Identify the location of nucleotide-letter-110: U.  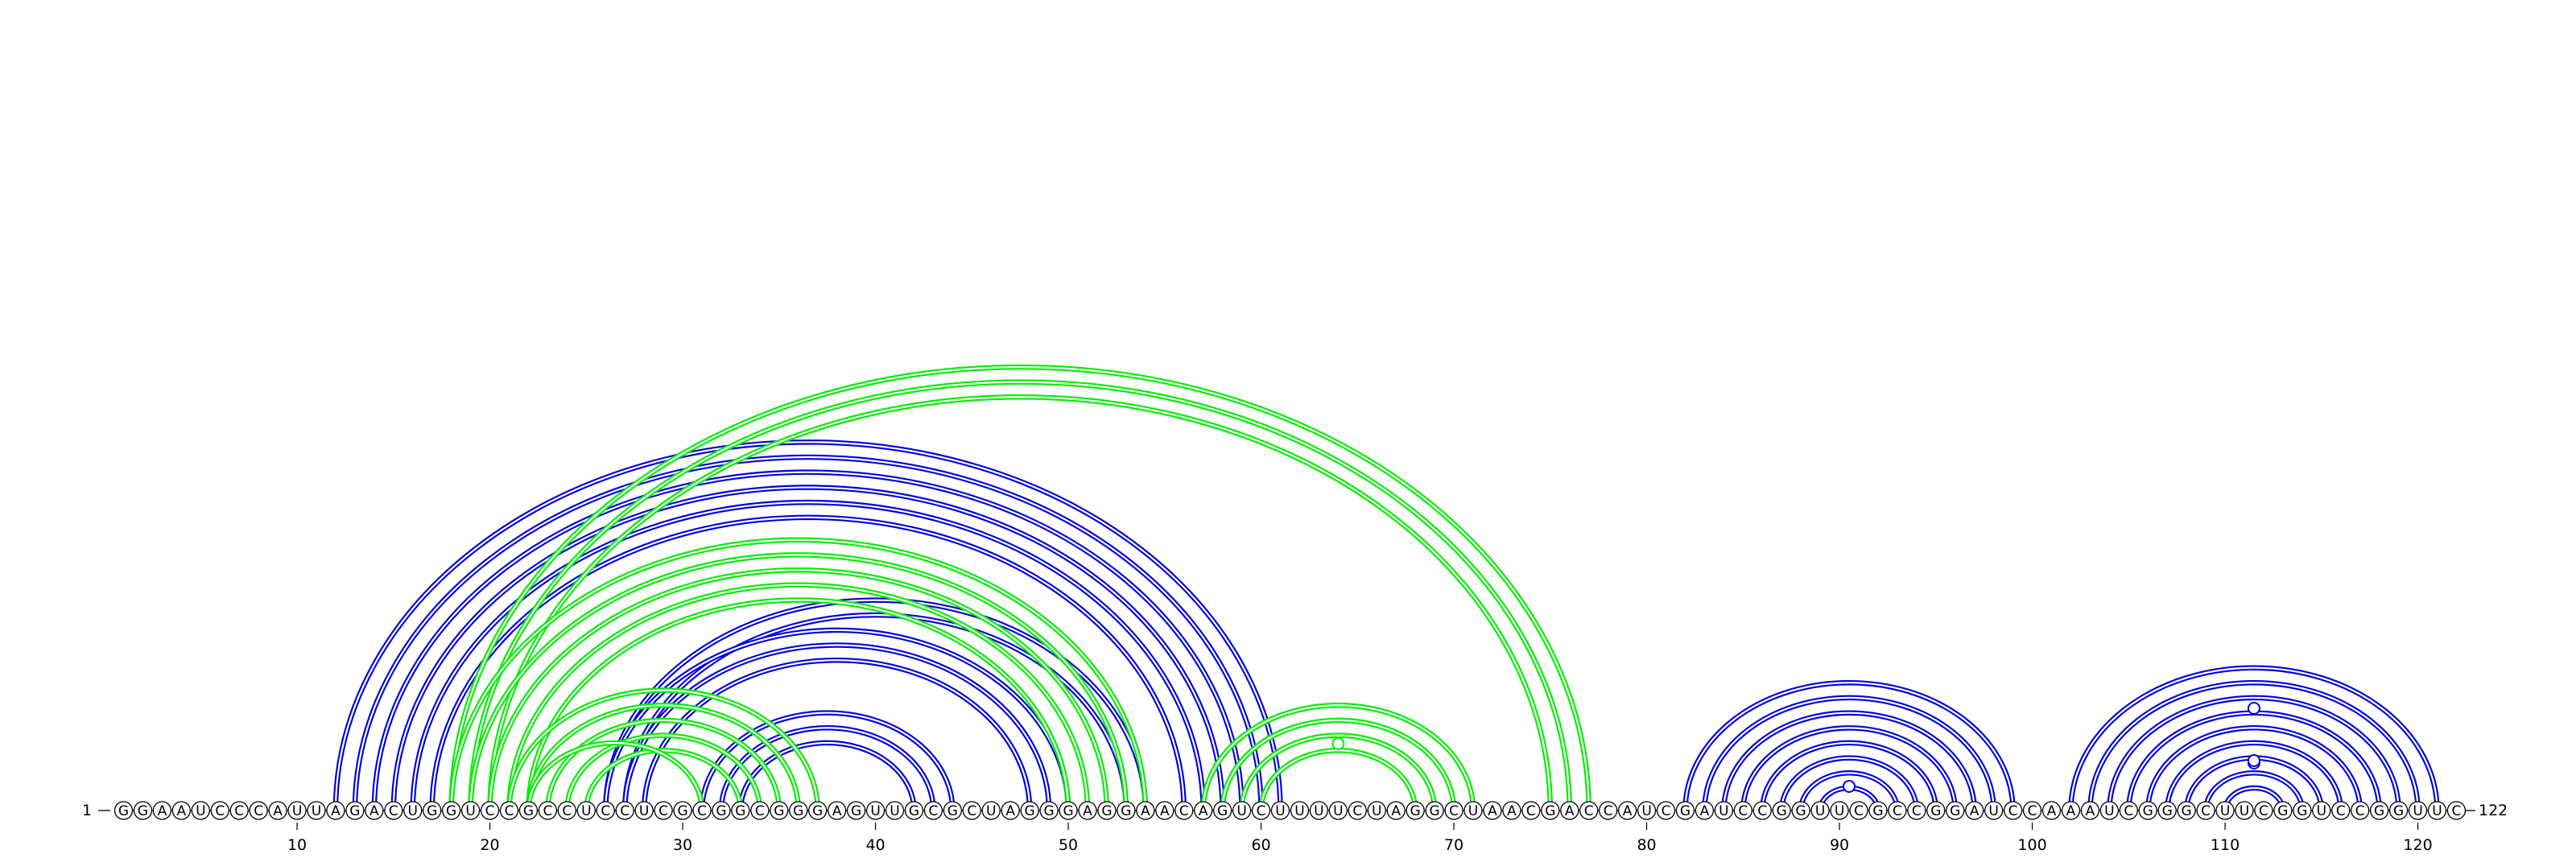
(2225, 811).